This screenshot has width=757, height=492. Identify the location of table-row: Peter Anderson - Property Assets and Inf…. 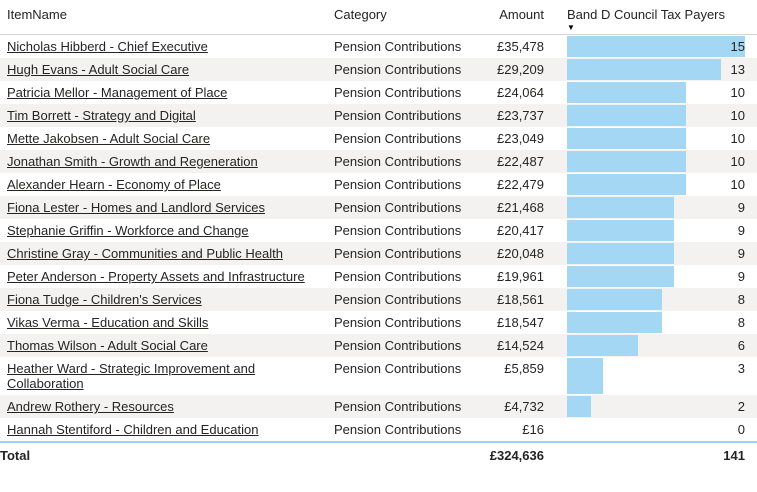
(378, 276).